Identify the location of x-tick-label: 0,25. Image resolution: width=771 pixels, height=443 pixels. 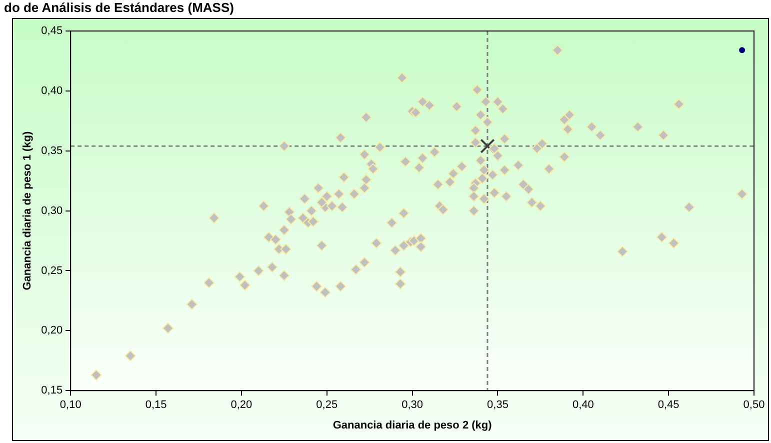
(327, 405).